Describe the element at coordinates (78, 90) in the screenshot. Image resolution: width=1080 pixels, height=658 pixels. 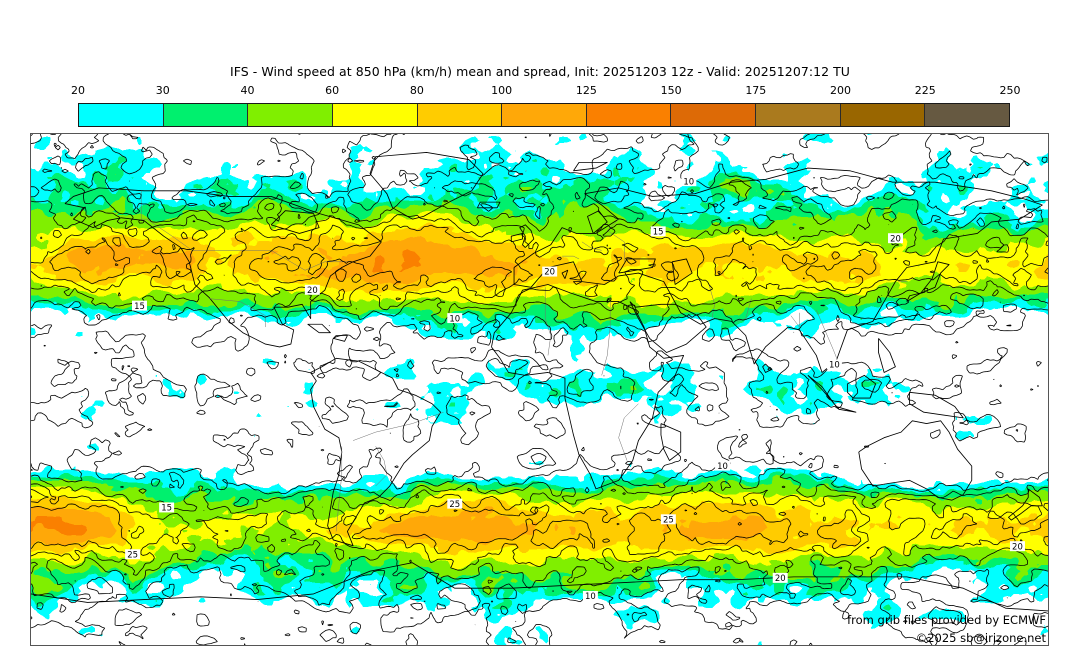
I see `colorbar-tick-20: 20` at that location.